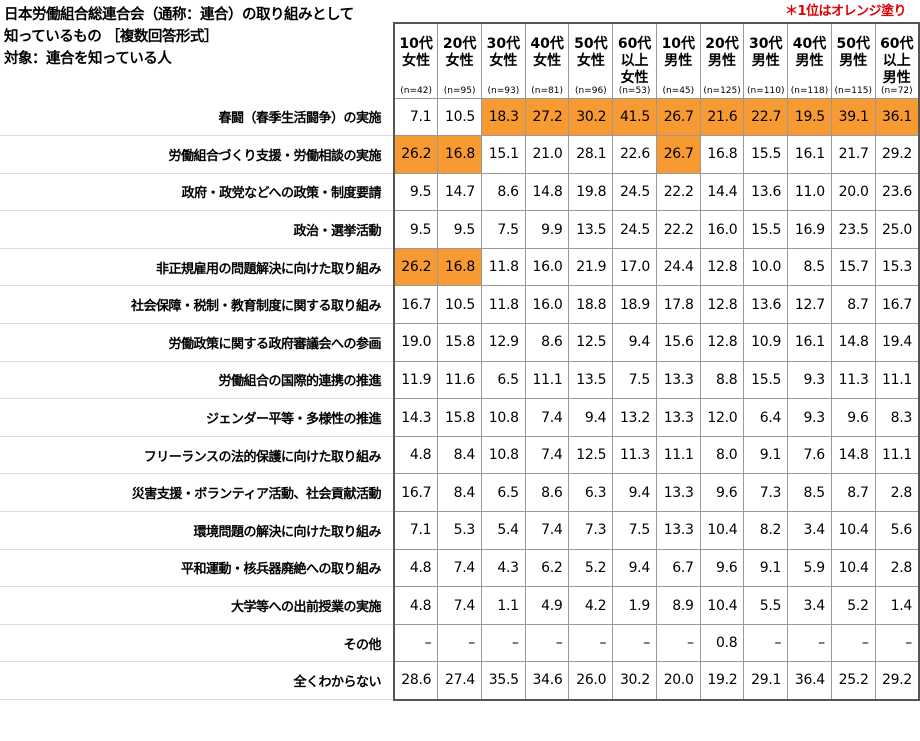 The width and height of the screenshot is (920, 741). Describe the element at coordinates (197, 643) in the screenshot. I see `row-label: その他` at that location.